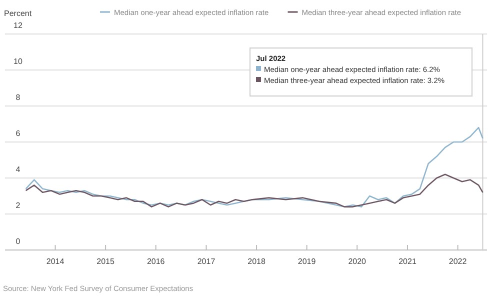 The width and height of the screenshot is (499, 296). What do you see at coordinates (18, 241) in the screenshot?
I see `y-tick-label: 0` at bounding box center [18, 241].